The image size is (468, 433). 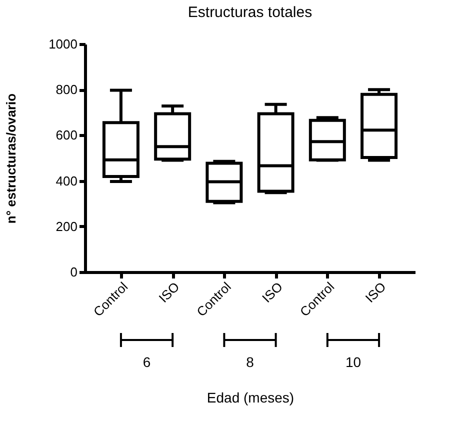 I want to click on text: 8, so click(x=250, y=362).